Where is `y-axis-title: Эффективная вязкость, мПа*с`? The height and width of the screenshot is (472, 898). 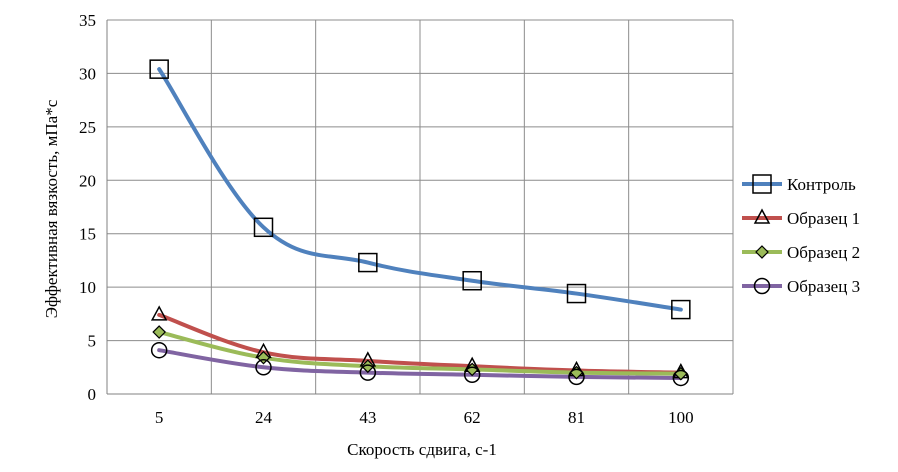
y-axis-title: Эффективная вязкость, мПа*с is located at coordinates (51, 208).